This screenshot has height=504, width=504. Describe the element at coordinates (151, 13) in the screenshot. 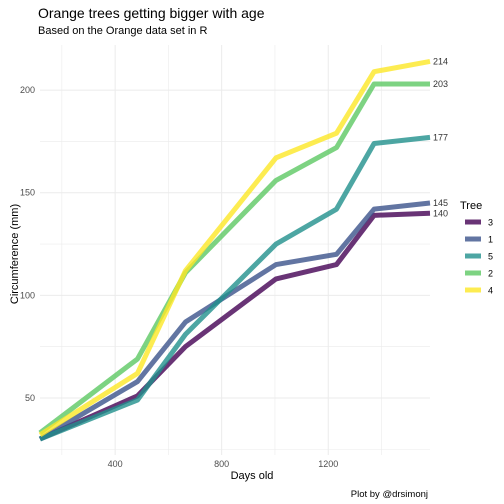

I see `chart-title: Orange trees getting bigger with age` at that location.